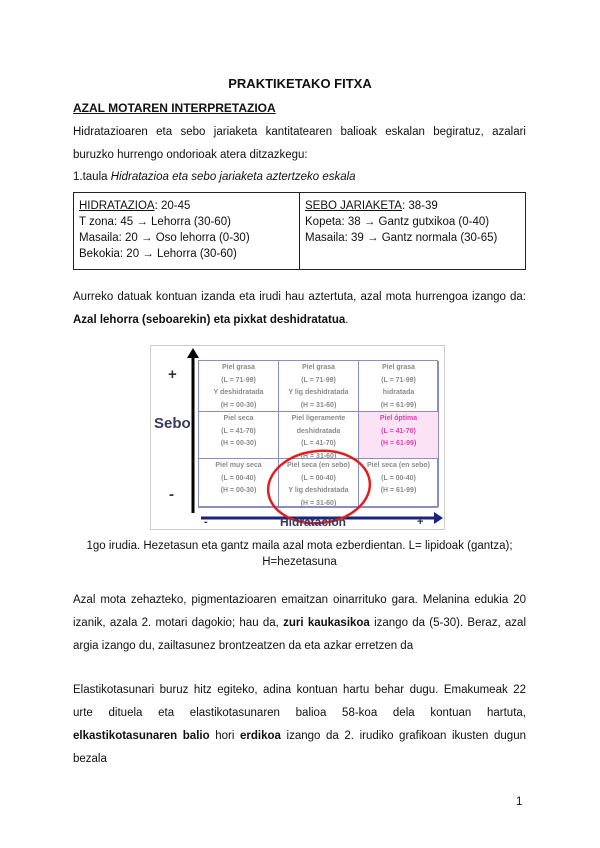 This screenshot has height=848, width=600. Describe the element at coordinates (299, 562) in the screenshot. I see `figure-caption-line: H=hezetasuna` at that location.